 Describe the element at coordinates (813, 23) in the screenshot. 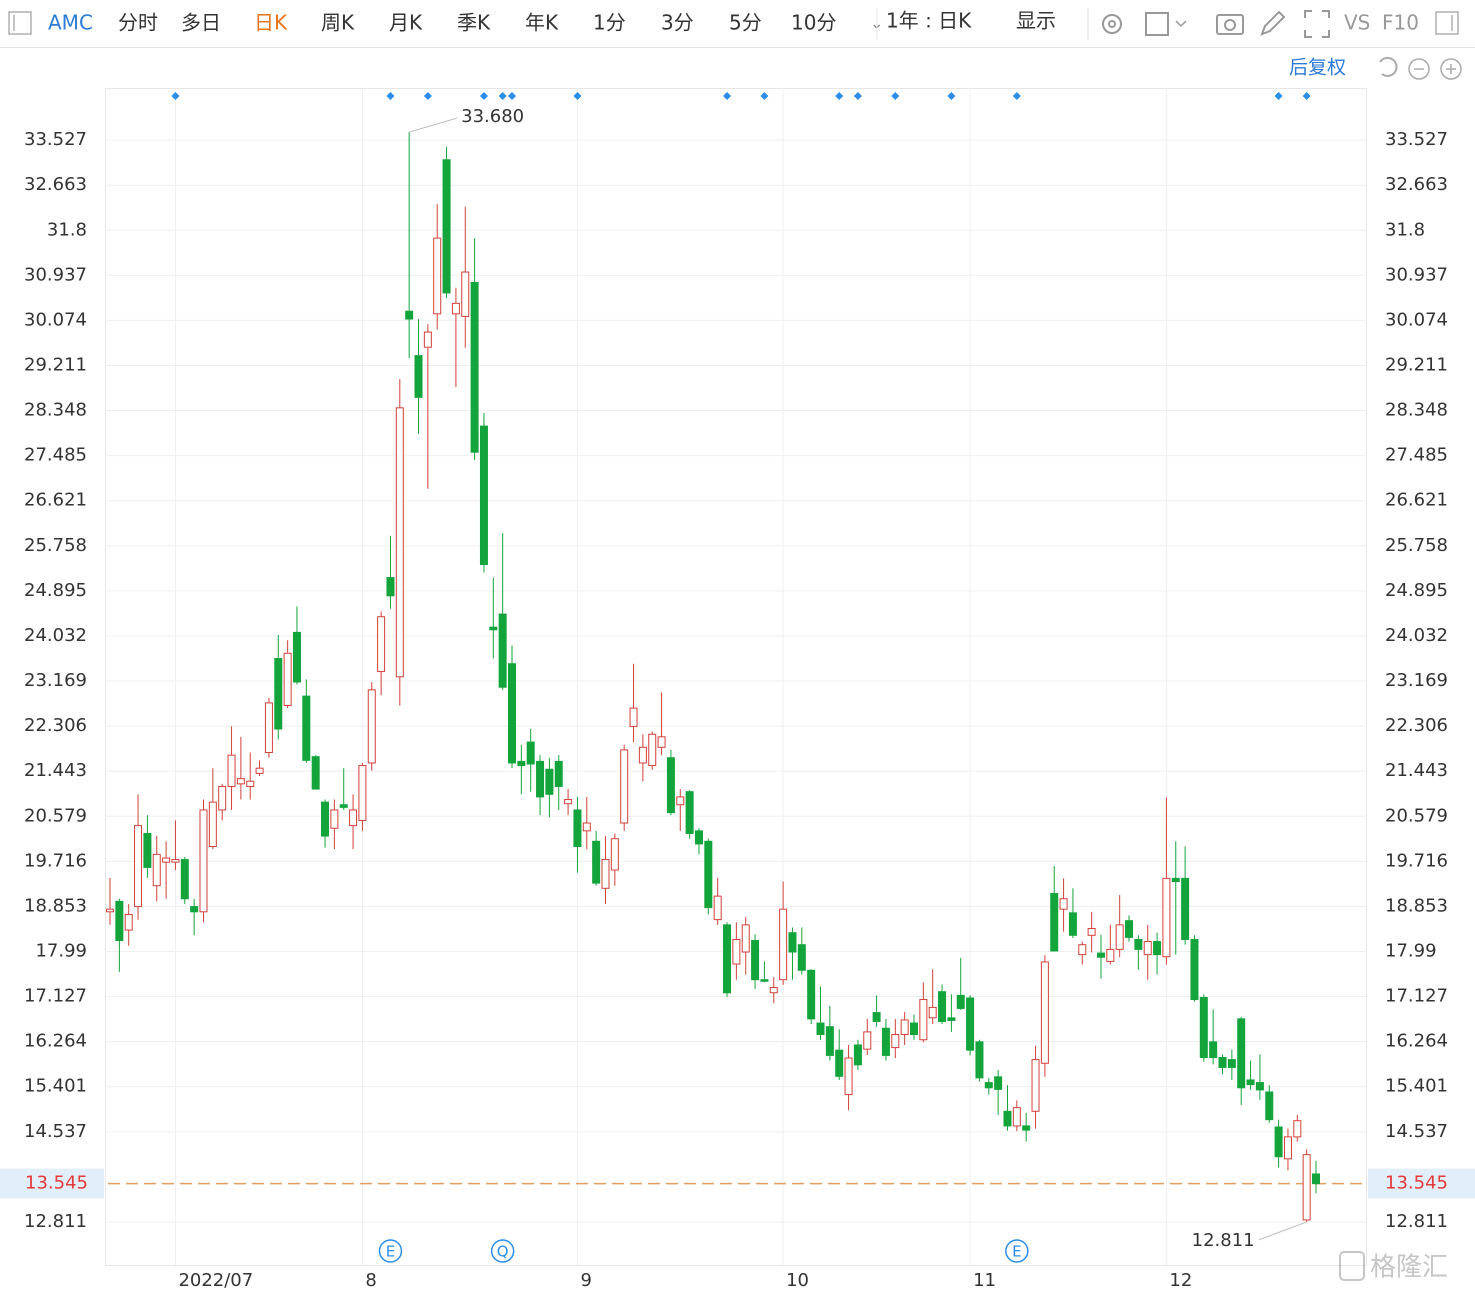

I see `period-tab: 10分` at that location.